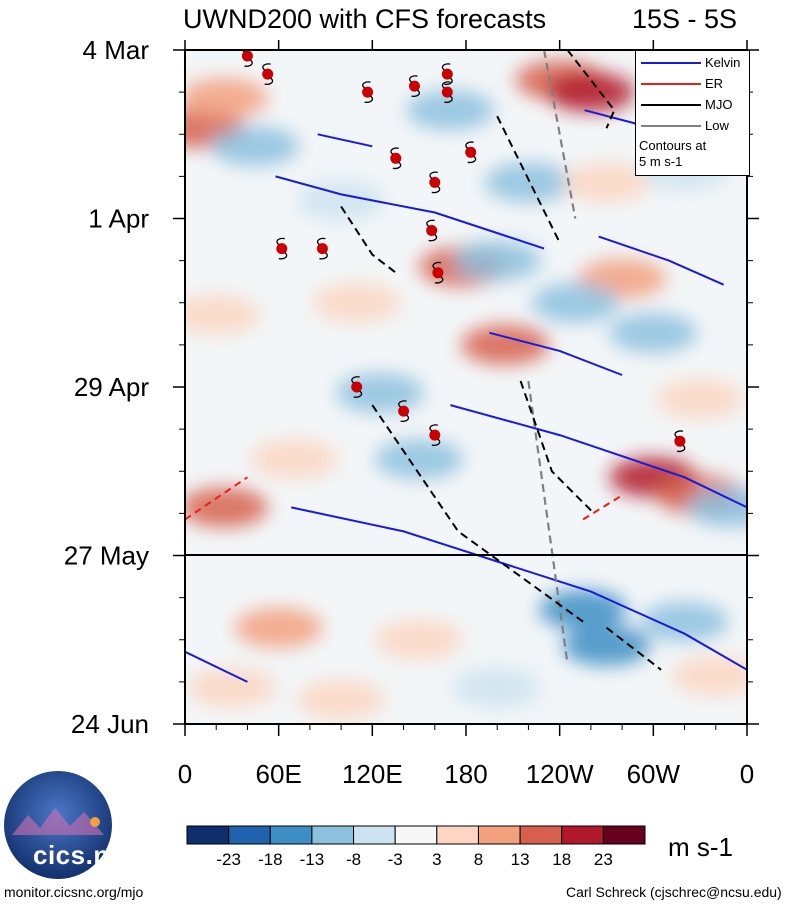 This screenshot has width=809, height=907. What do you see at coordinates (118, 219) in the screenshot?
I see `y-tick-label: 1 Apr` at bounding box center [118, 219].